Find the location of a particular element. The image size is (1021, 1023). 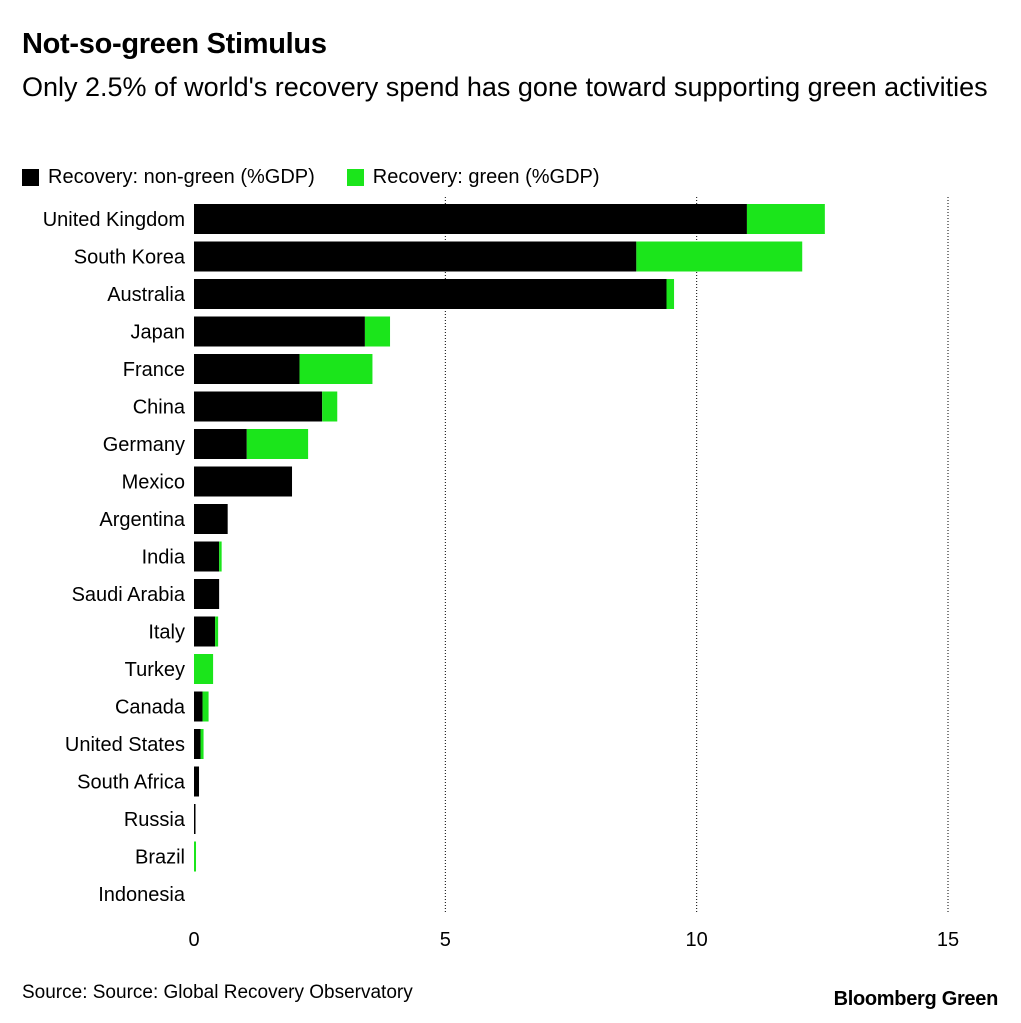

category-label: Argentina is located at coordinates (142, 520).